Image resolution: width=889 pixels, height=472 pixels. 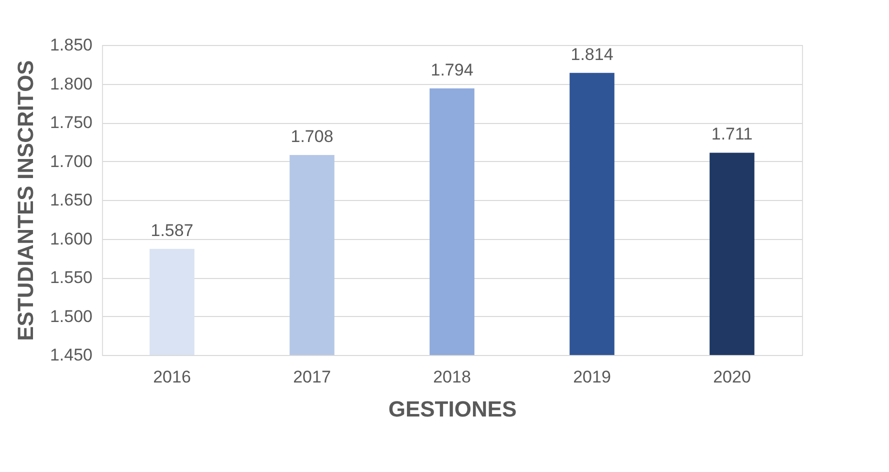 What do you see at coordinates (71, 238) in the screenshot?
I see `y-tick-label: 1.600` at bounding box center [71, 238].